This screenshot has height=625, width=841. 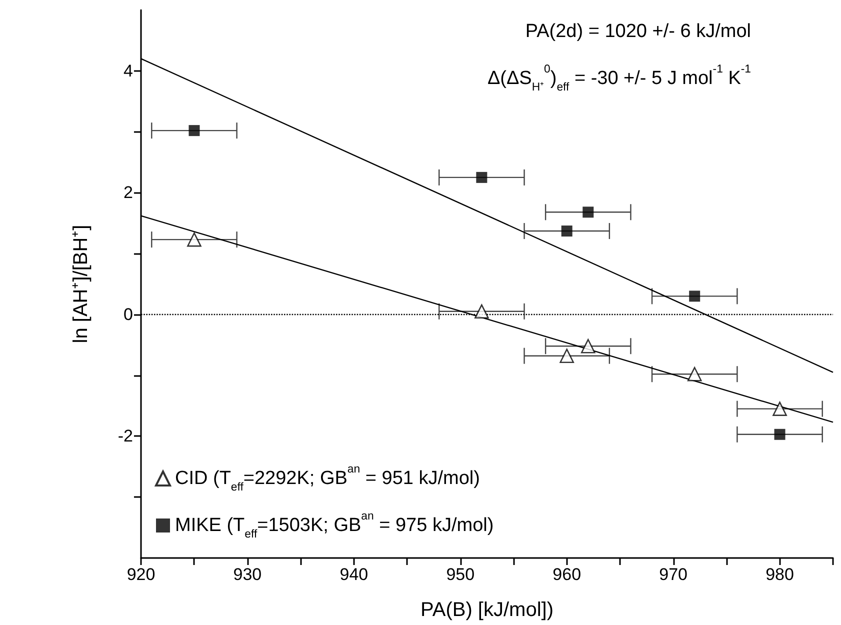 I want to click on y-tick-label: 0, so click(x=128, y=314).